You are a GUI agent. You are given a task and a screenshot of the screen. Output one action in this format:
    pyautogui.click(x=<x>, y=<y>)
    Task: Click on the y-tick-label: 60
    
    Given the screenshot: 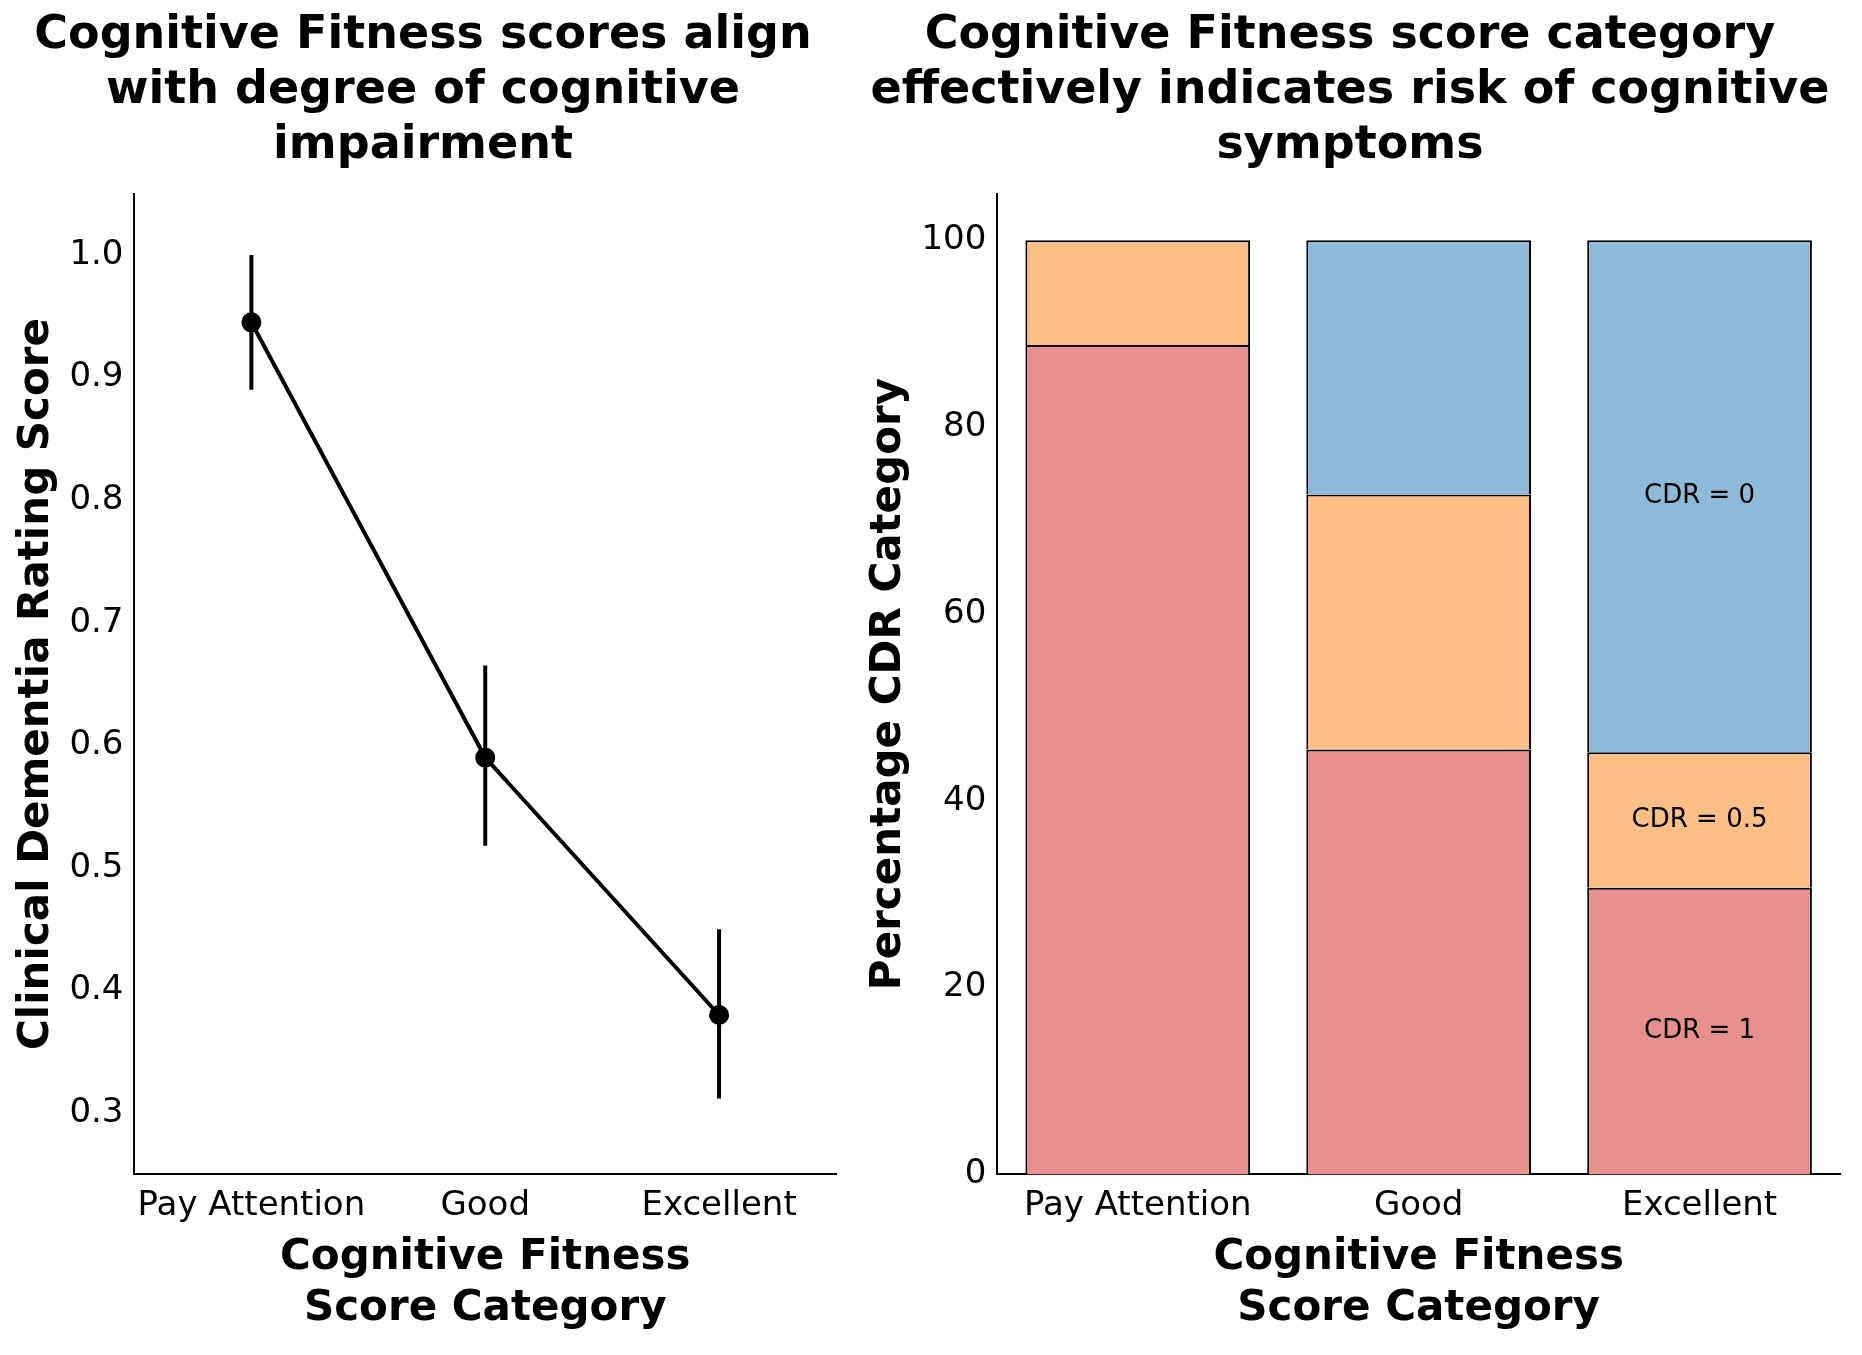 What is the action you would take?
    pyautogui.click(x=965, y=610)
    